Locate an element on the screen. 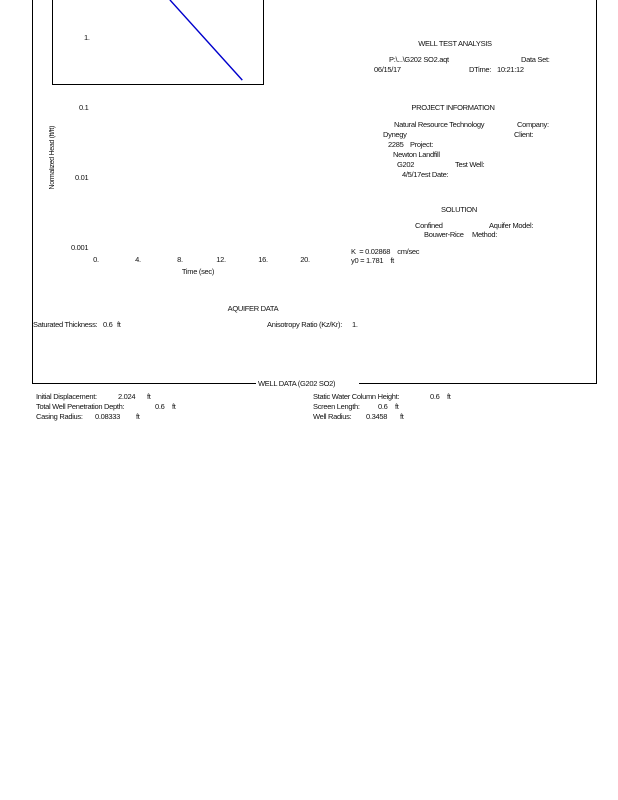  client-value: Dynegy is located at coordinates (395, 134).